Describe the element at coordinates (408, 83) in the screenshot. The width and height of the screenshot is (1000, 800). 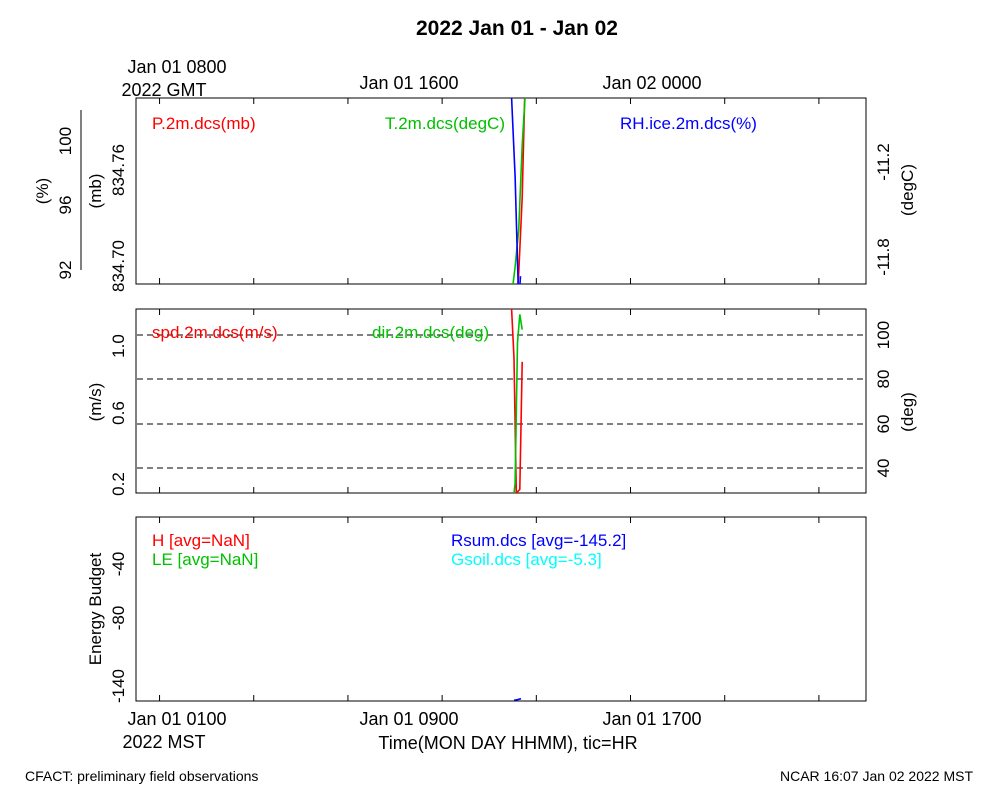
I see `top-axis-label-2: Jan 01 1600` at that location.